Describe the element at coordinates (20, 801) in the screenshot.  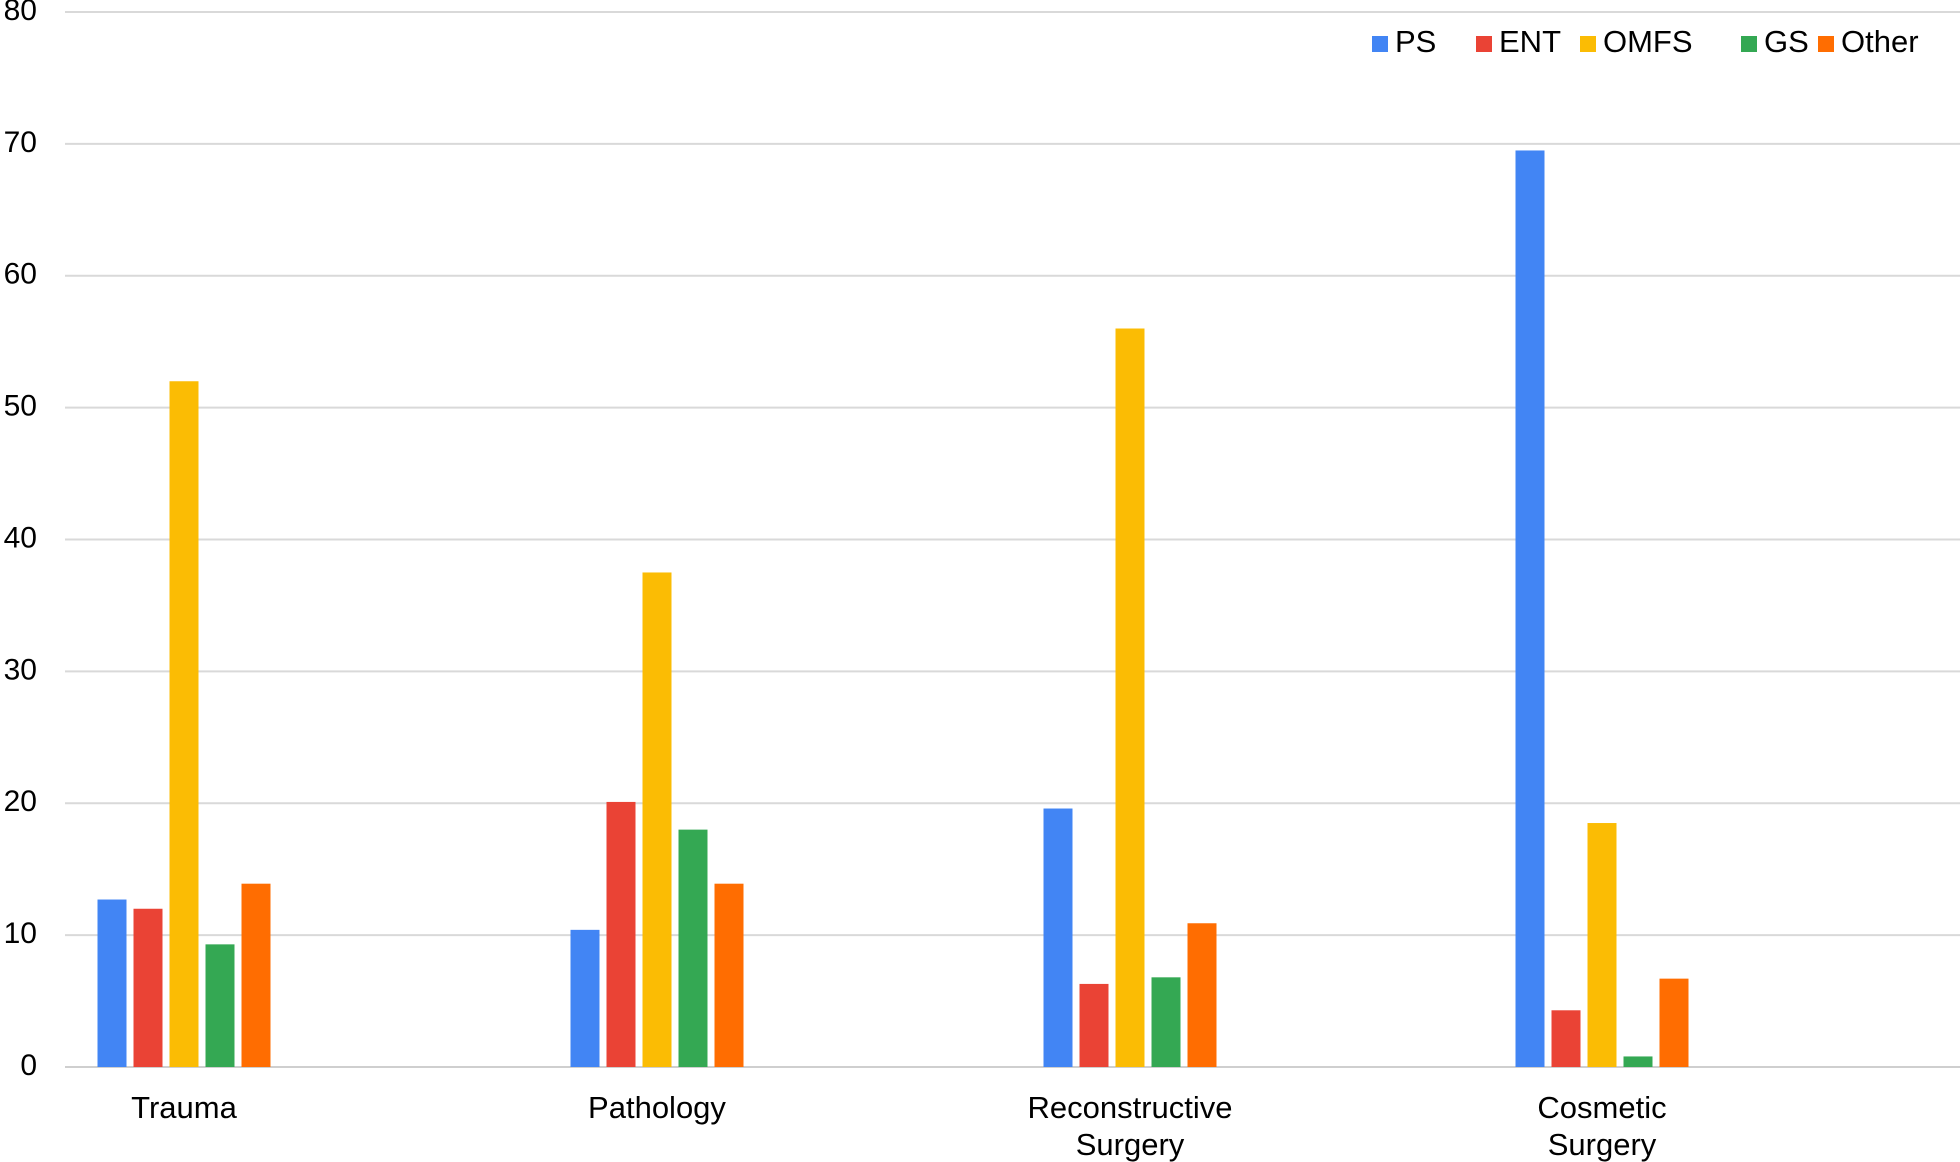
I see `y-tick-label-20: 20` at that location.